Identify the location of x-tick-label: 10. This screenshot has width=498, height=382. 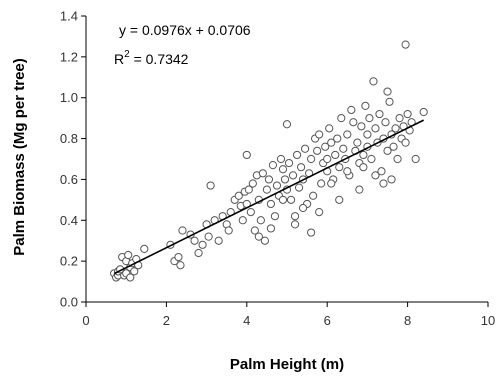
(488, 320).